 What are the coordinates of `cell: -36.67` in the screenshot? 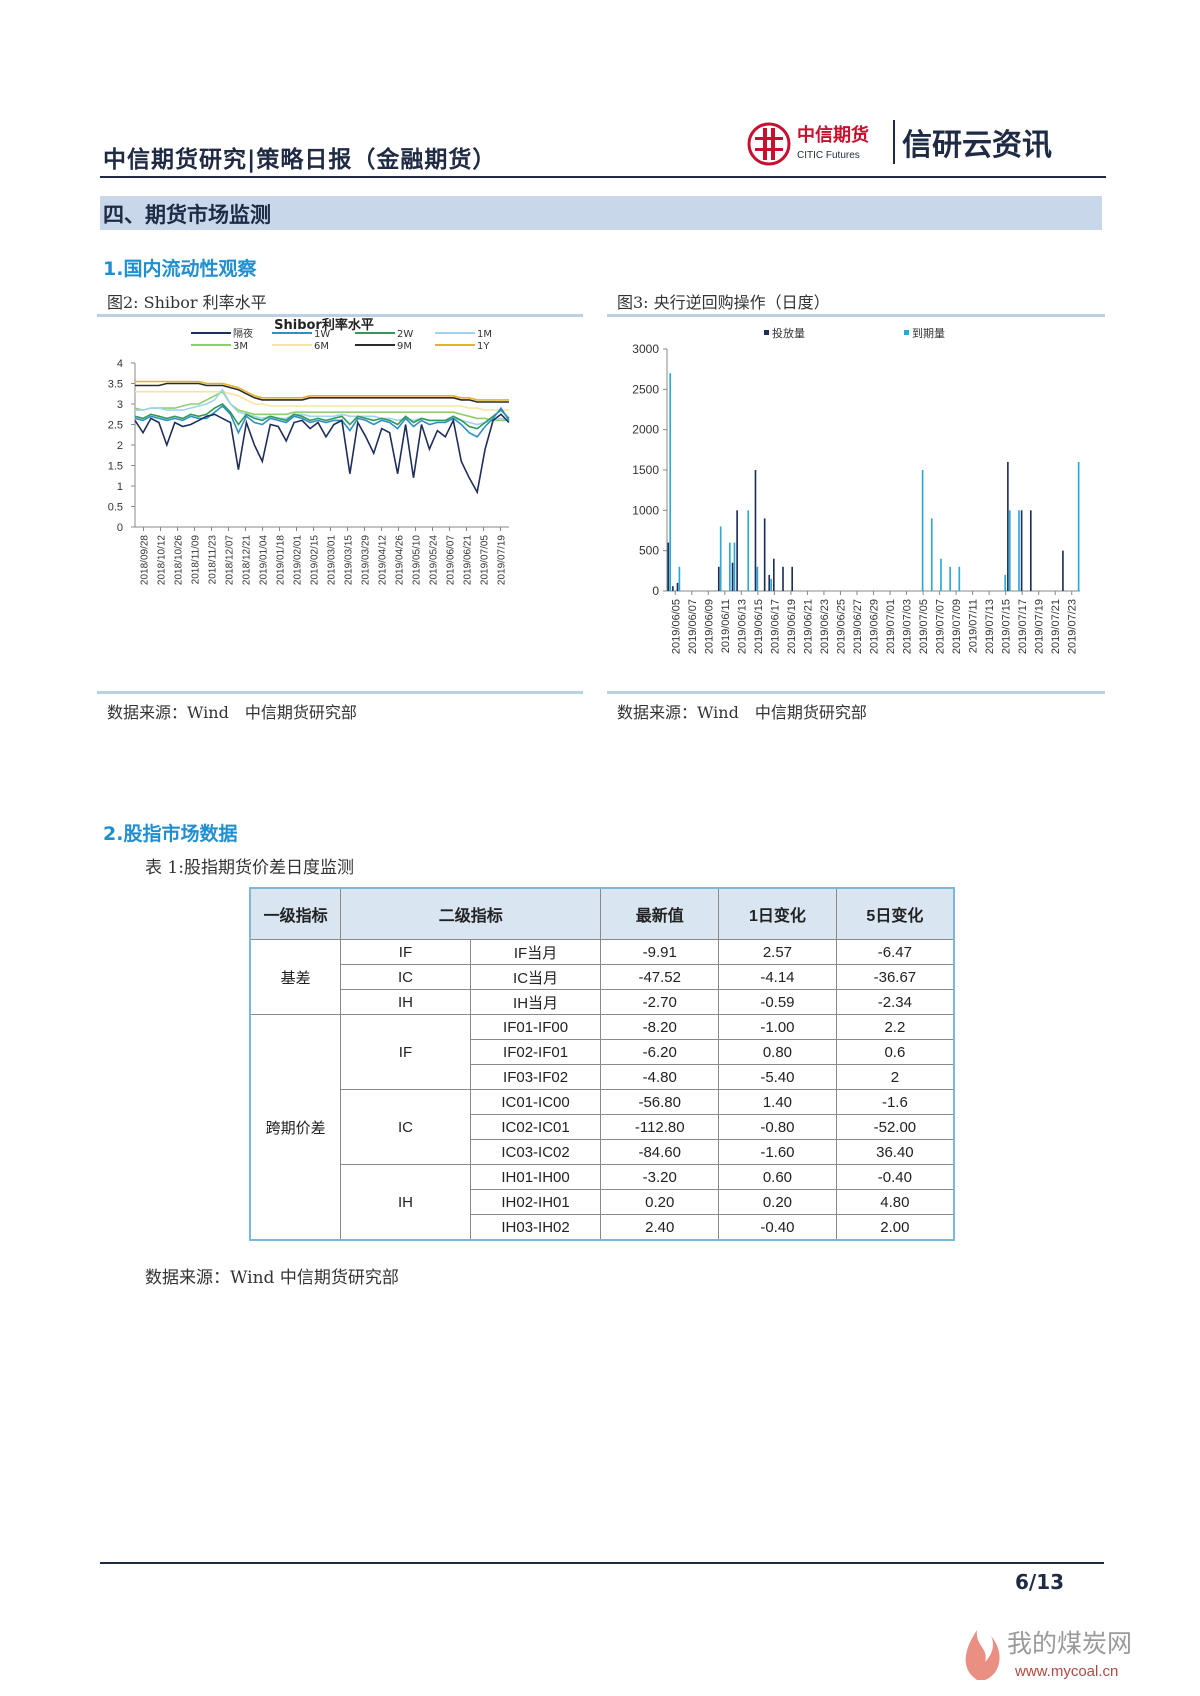 It's located at (895, 977).